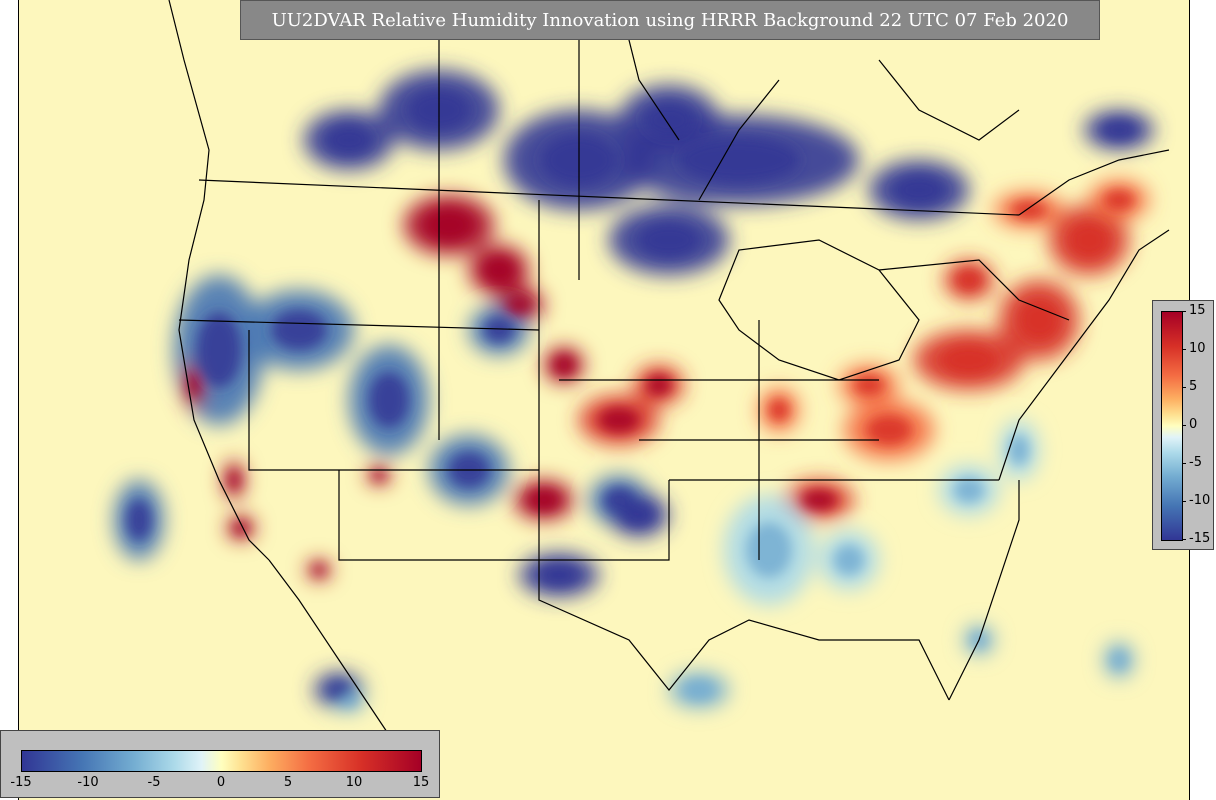  What do you see at coordinates (1194, 310) in the screenshot?
I see `colorbar-vertical-tick: 15` at bounding box center [1194, 310].